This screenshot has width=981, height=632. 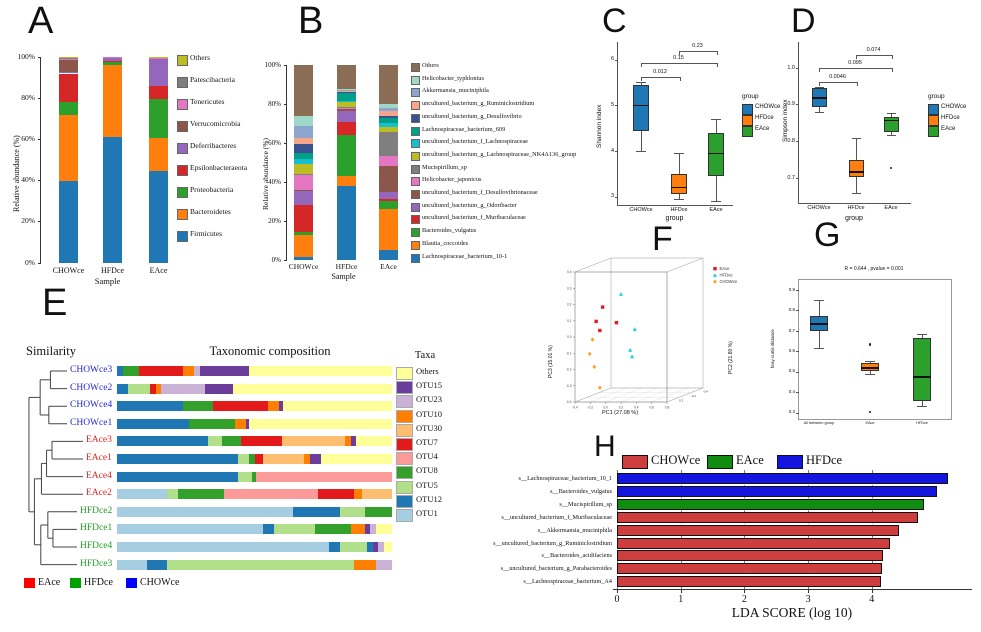 What do you see at coordinates (478, 104) in the screenshot?
I see `legend-label: uncultured_bacterium_g_Ruminiclostridium` at bounding box center [478, 104].